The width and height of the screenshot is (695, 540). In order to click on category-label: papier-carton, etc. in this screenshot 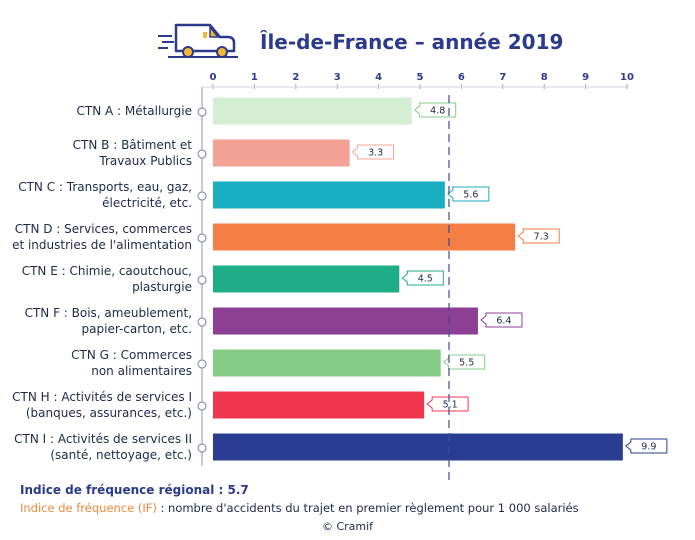, I will do `click(137, 329)`.